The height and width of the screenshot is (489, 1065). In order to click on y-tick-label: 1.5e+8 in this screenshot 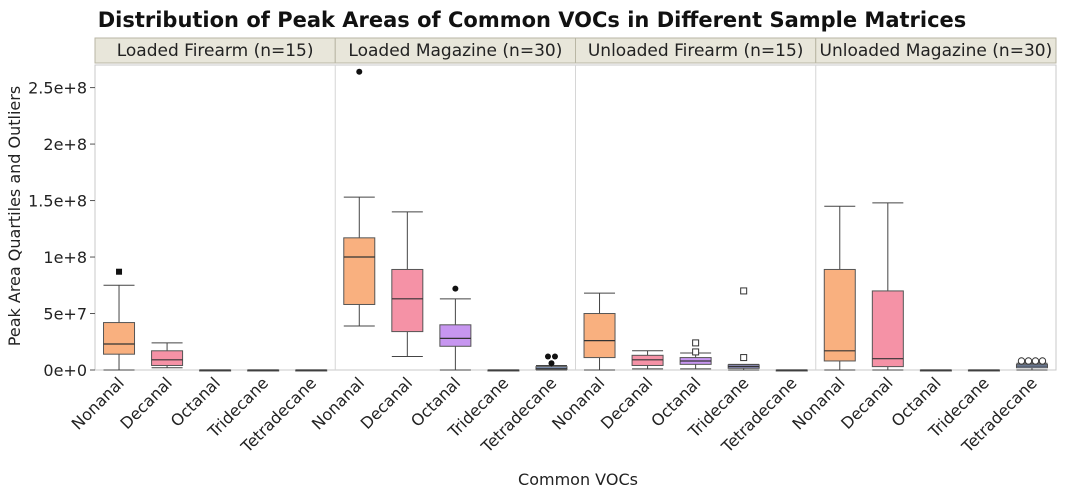, I will do `click(57, 201)`.